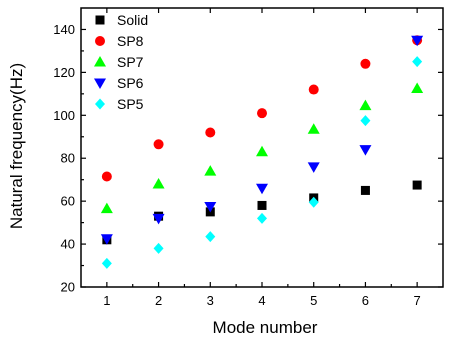 The width and height of the screenshot is (450, 341). Describe the element at coordinates (130, 104) in the screenshot. I see `legend-label-sp5: SP5` at that location.